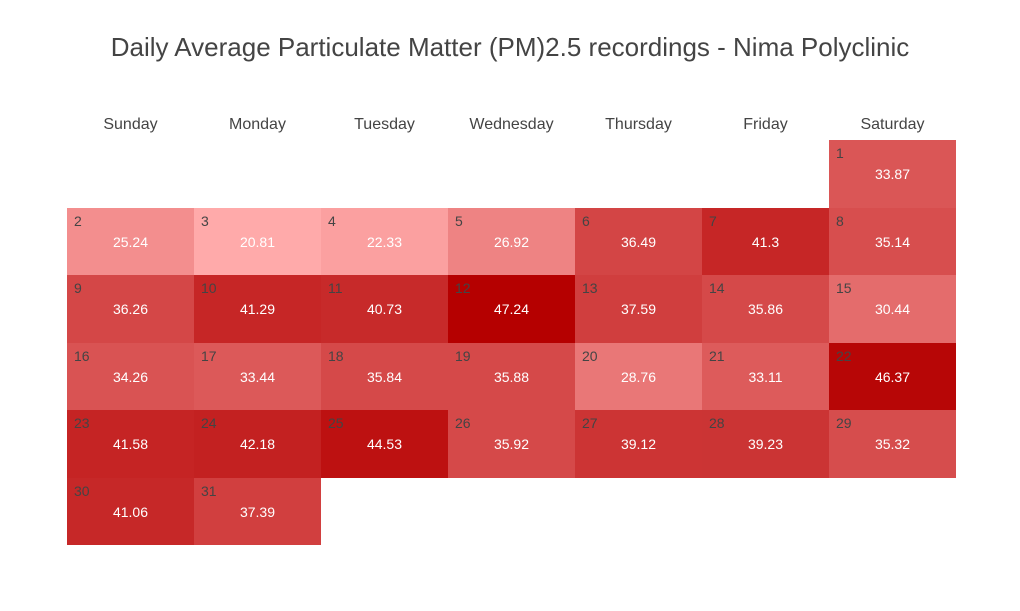  Describe the element at coordinates (209, 490) in the screenshot. I see `cell-day-number: 31` at that location.